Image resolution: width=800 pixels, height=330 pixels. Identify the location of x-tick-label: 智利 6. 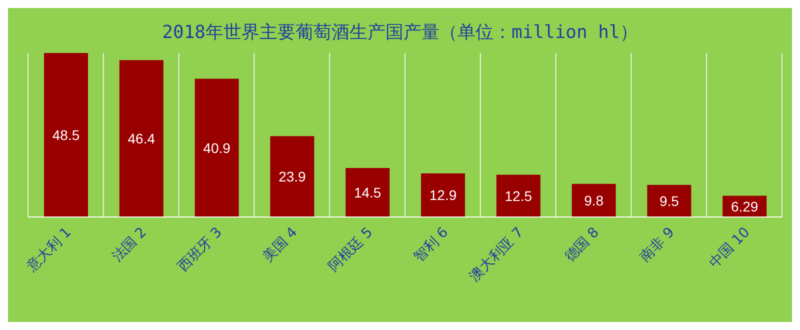
(431, 245).